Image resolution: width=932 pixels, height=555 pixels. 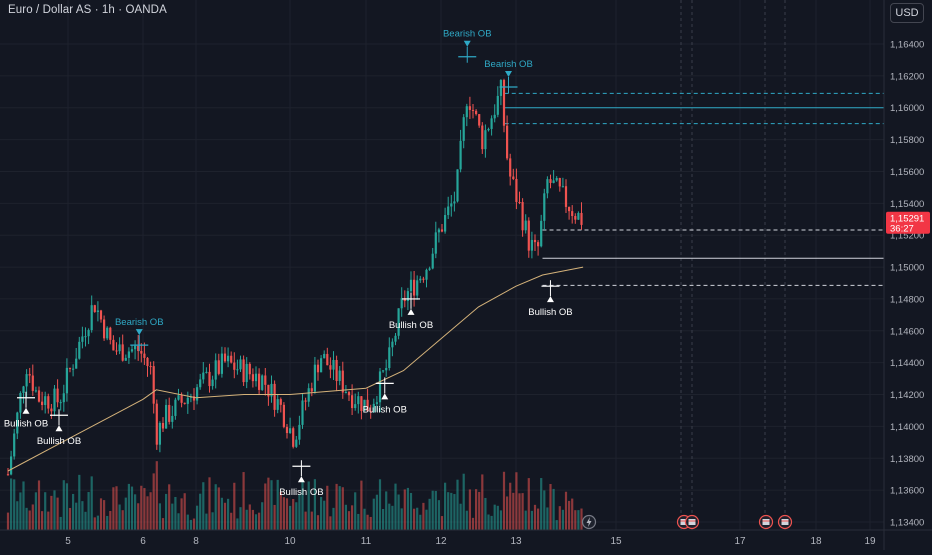 What do you see at coordinates (694, 189) in the screenshot?
I see `level-lines` at bounding box center [694, 189].